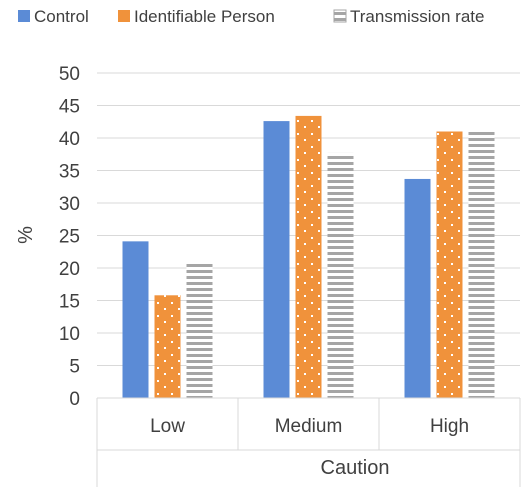  What do you see at coordinates (417, 288) in the screenshot?
I see `bar-control-high` at bounding box center [417, 288].